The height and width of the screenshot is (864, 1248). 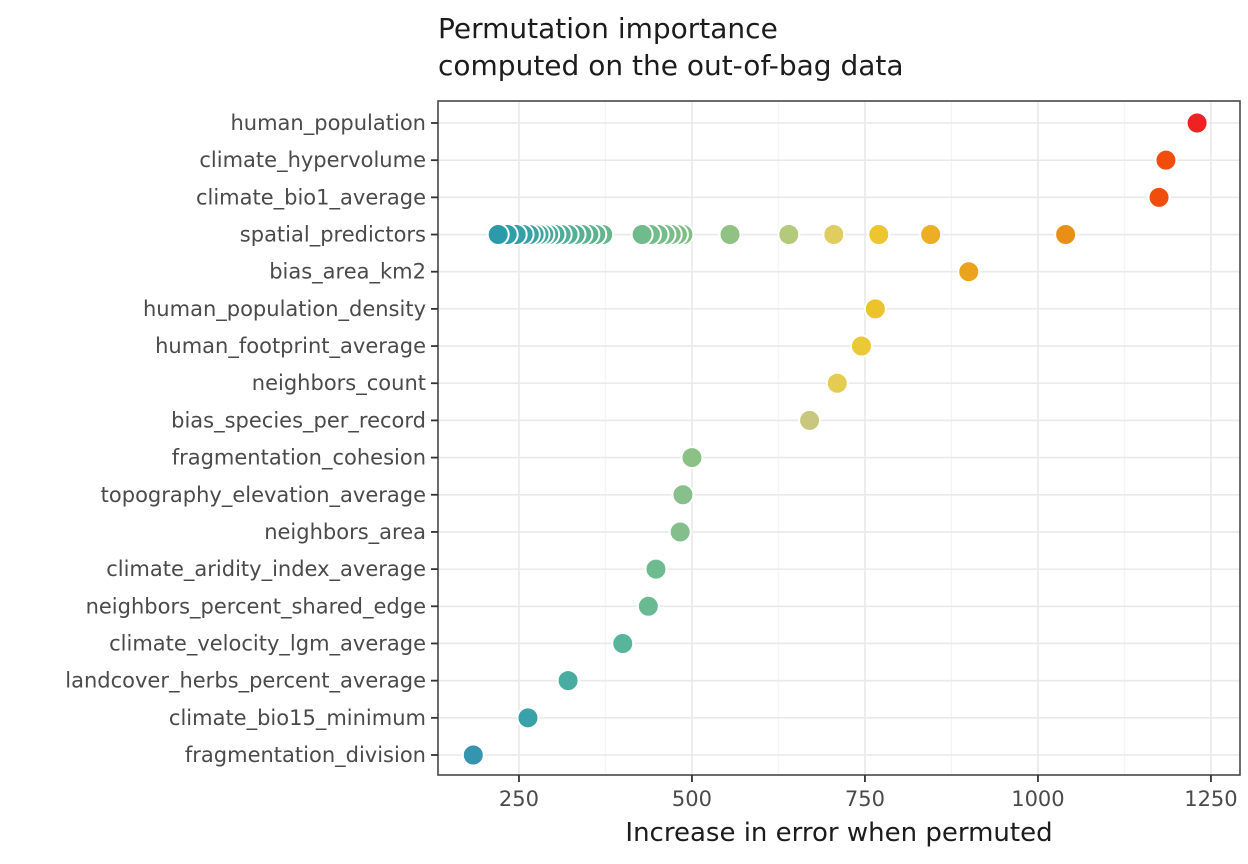 What do you see at coordinates (692, 799) in the screenshot?
I see `x-axis-tick-label: 500` at bounding box center [692, 799].